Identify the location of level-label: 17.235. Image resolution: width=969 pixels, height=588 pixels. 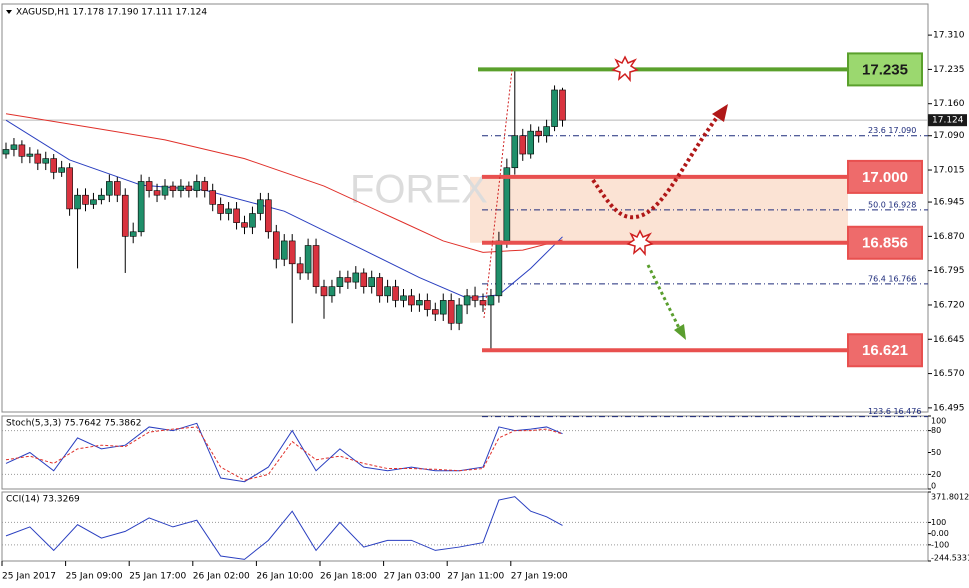
(885, 69).